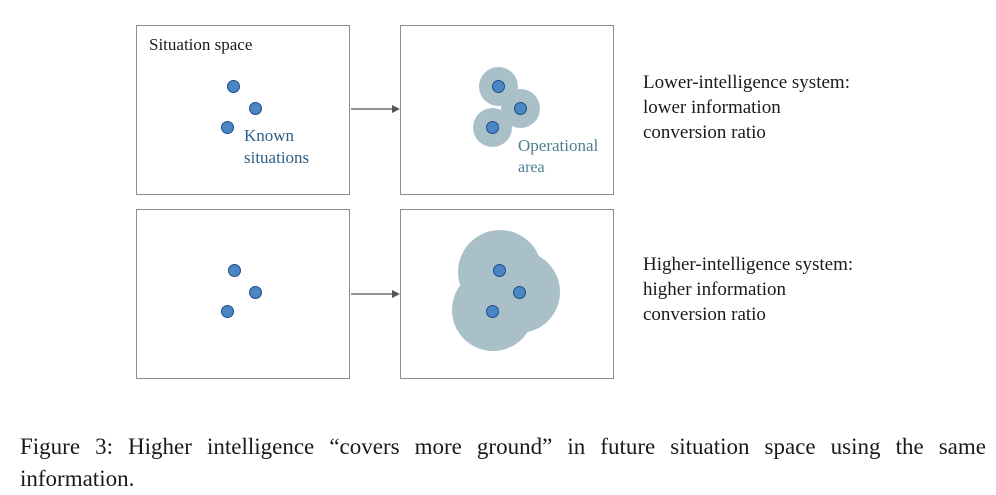 Image resolution: width=996 pixels, height=495 pixels. What do you see at coordinates (277, 157) in the screenshot?
I see `known-label-line2: situations` at bounding box center [277, 157].